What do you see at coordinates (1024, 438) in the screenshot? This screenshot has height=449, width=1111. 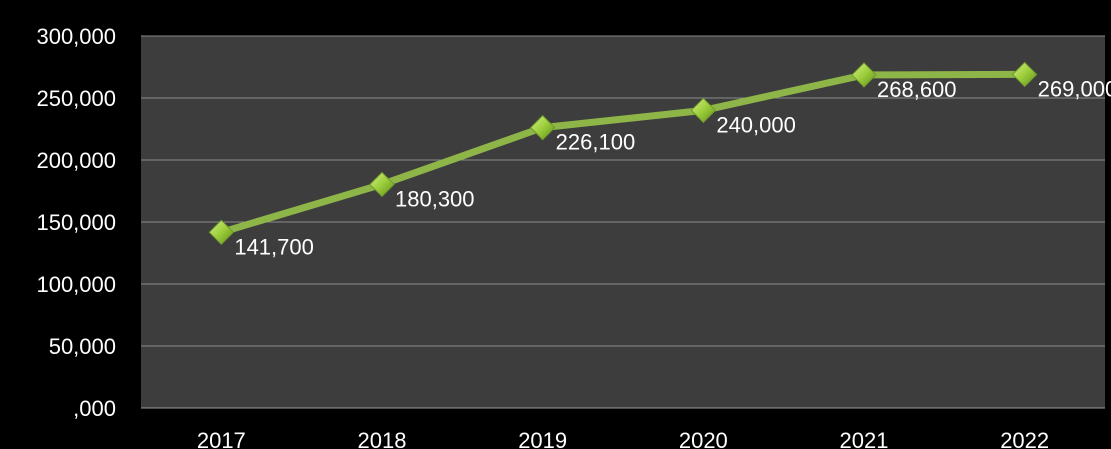 I see `x-tick-label: 2022` at bounding box center [1024, 438].